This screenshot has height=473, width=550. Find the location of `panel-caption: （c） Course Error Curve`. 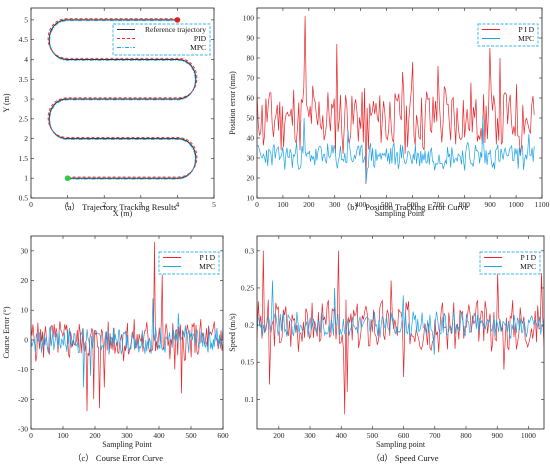

panel-caption: （c） Course Error Curve is located at coordinates (118, 458).